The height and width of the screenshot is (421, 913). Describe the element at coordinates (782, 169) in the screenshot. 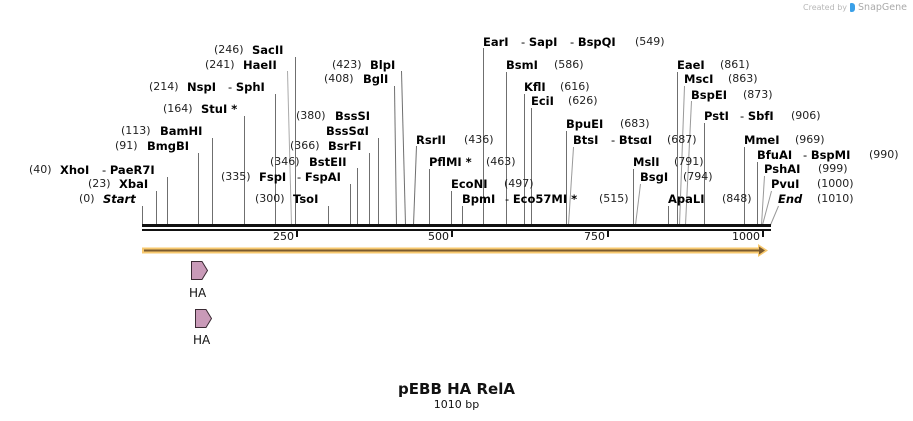

I see `enzyme-name: PshAI` at that location.